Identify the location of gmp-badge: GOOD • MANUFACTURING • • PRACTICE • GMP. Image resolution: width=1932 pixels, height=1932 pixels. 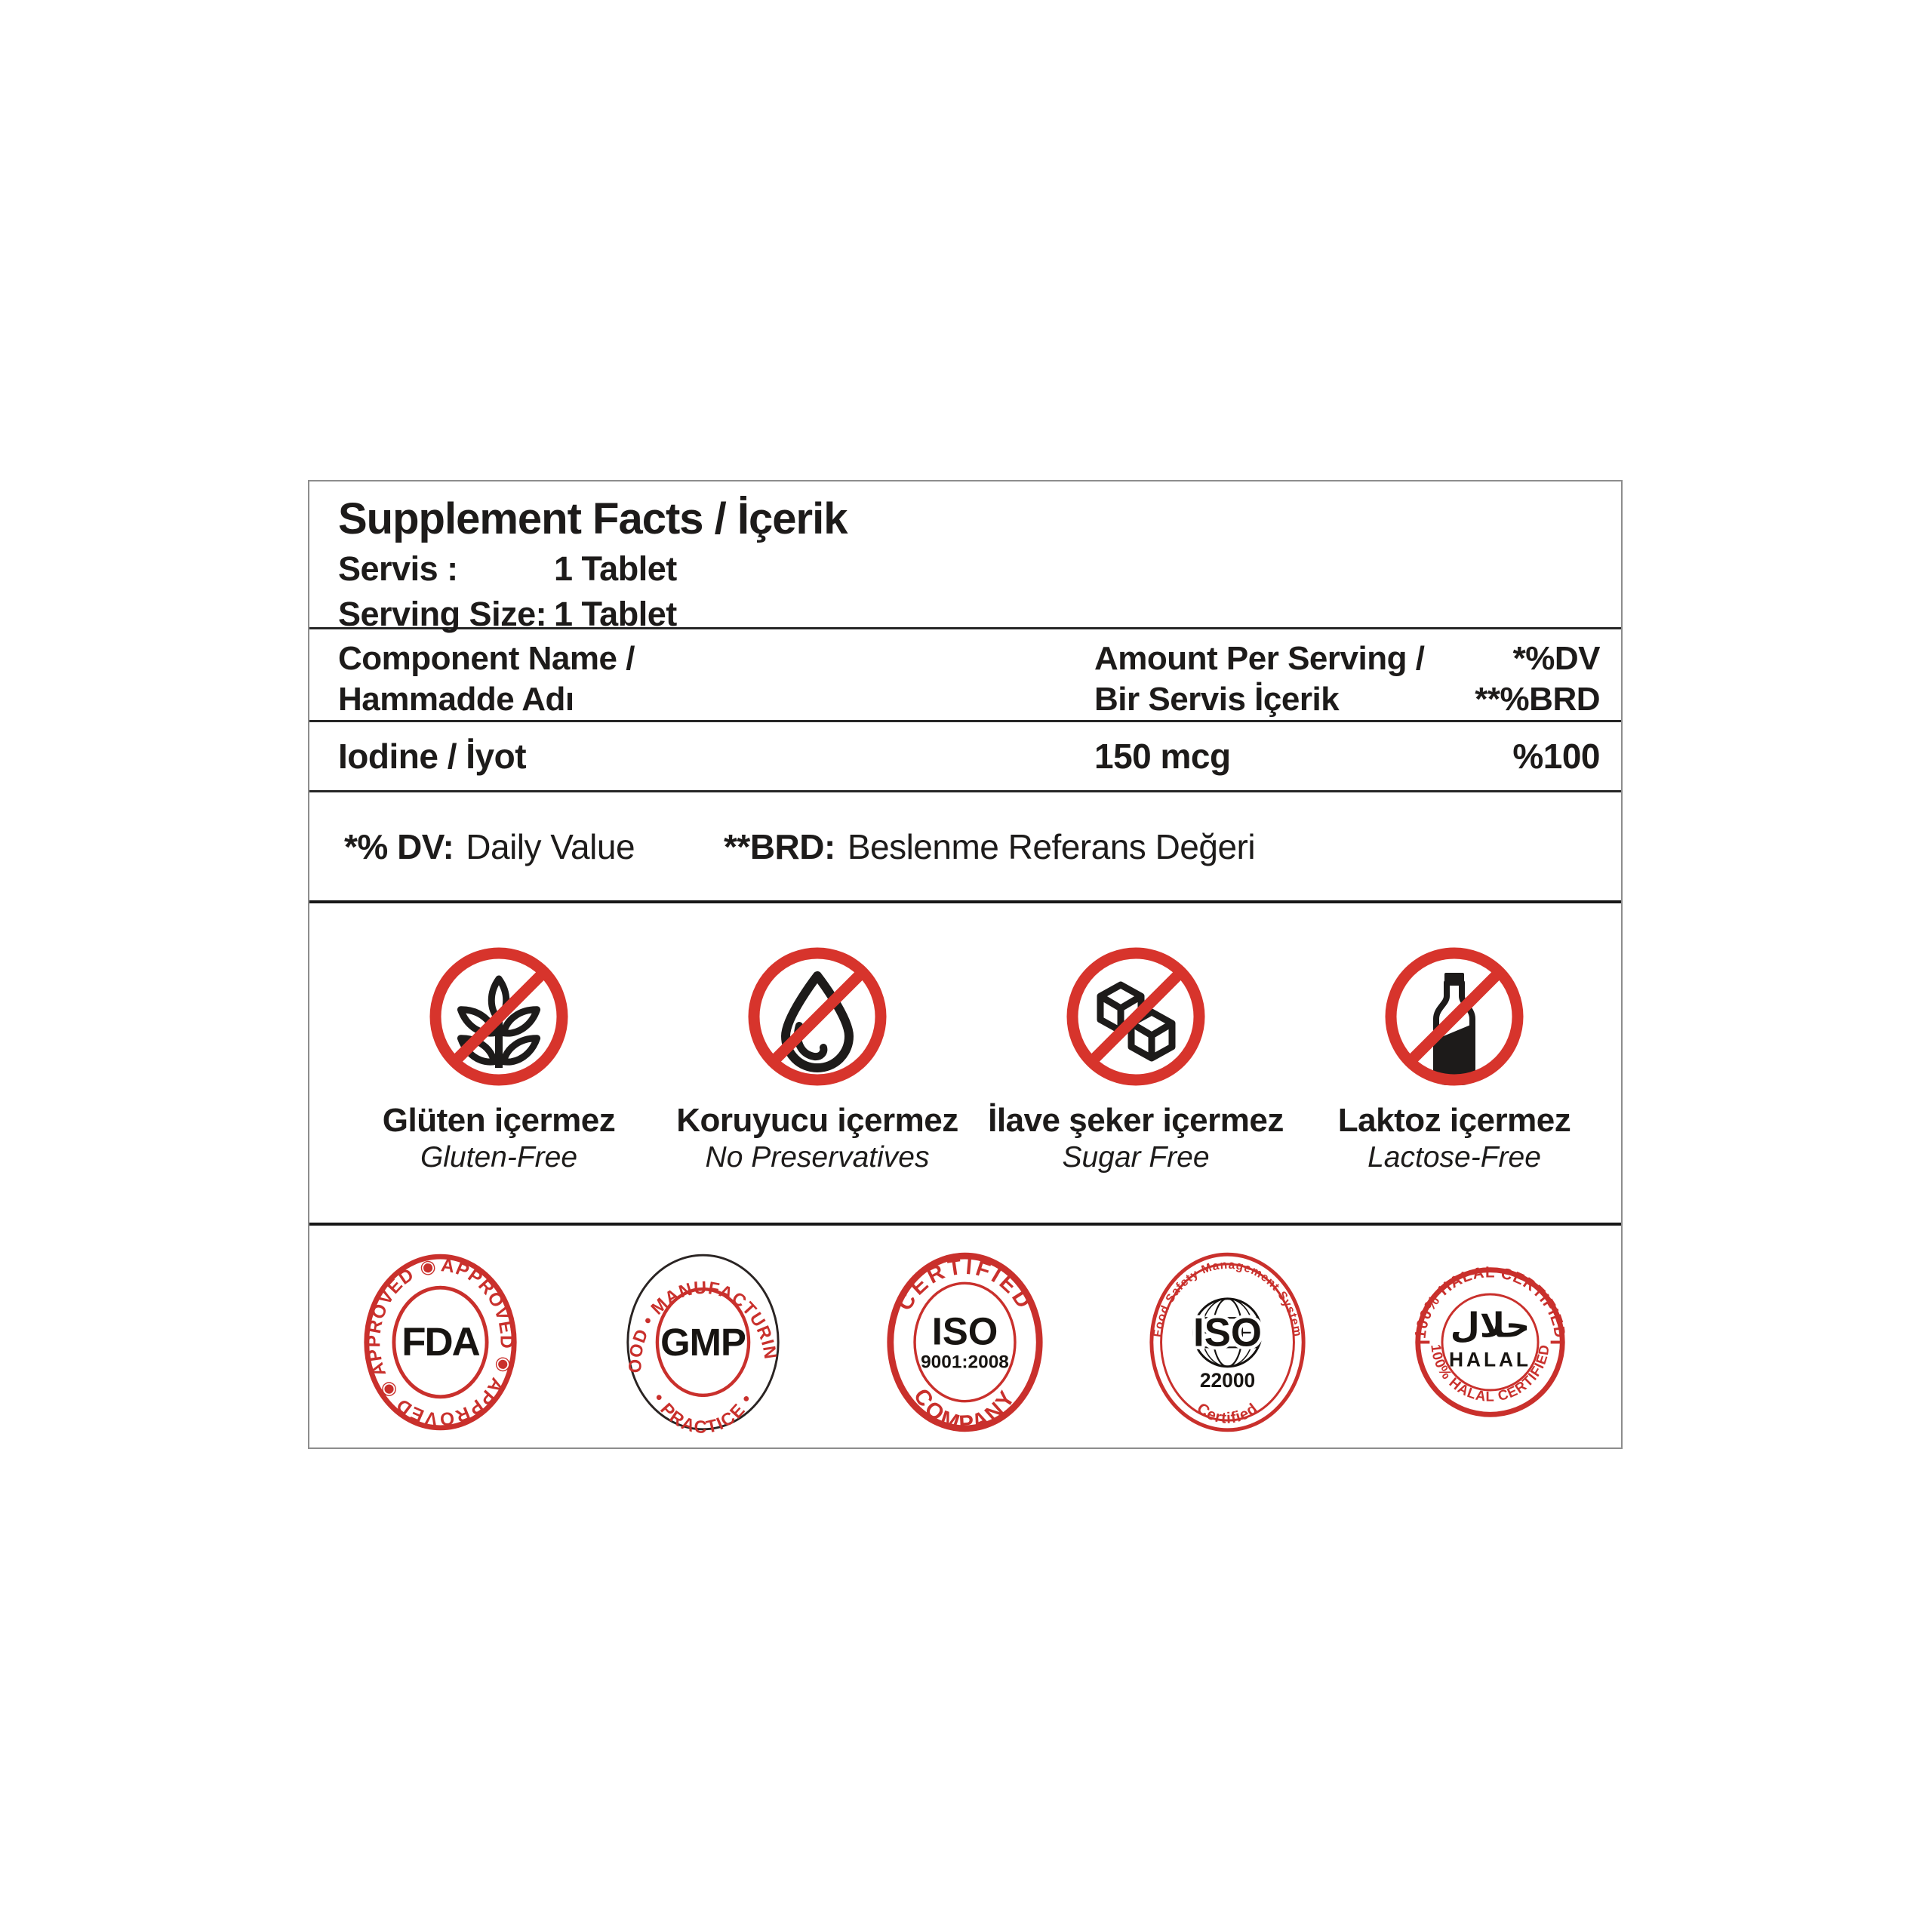
(701, 1342).